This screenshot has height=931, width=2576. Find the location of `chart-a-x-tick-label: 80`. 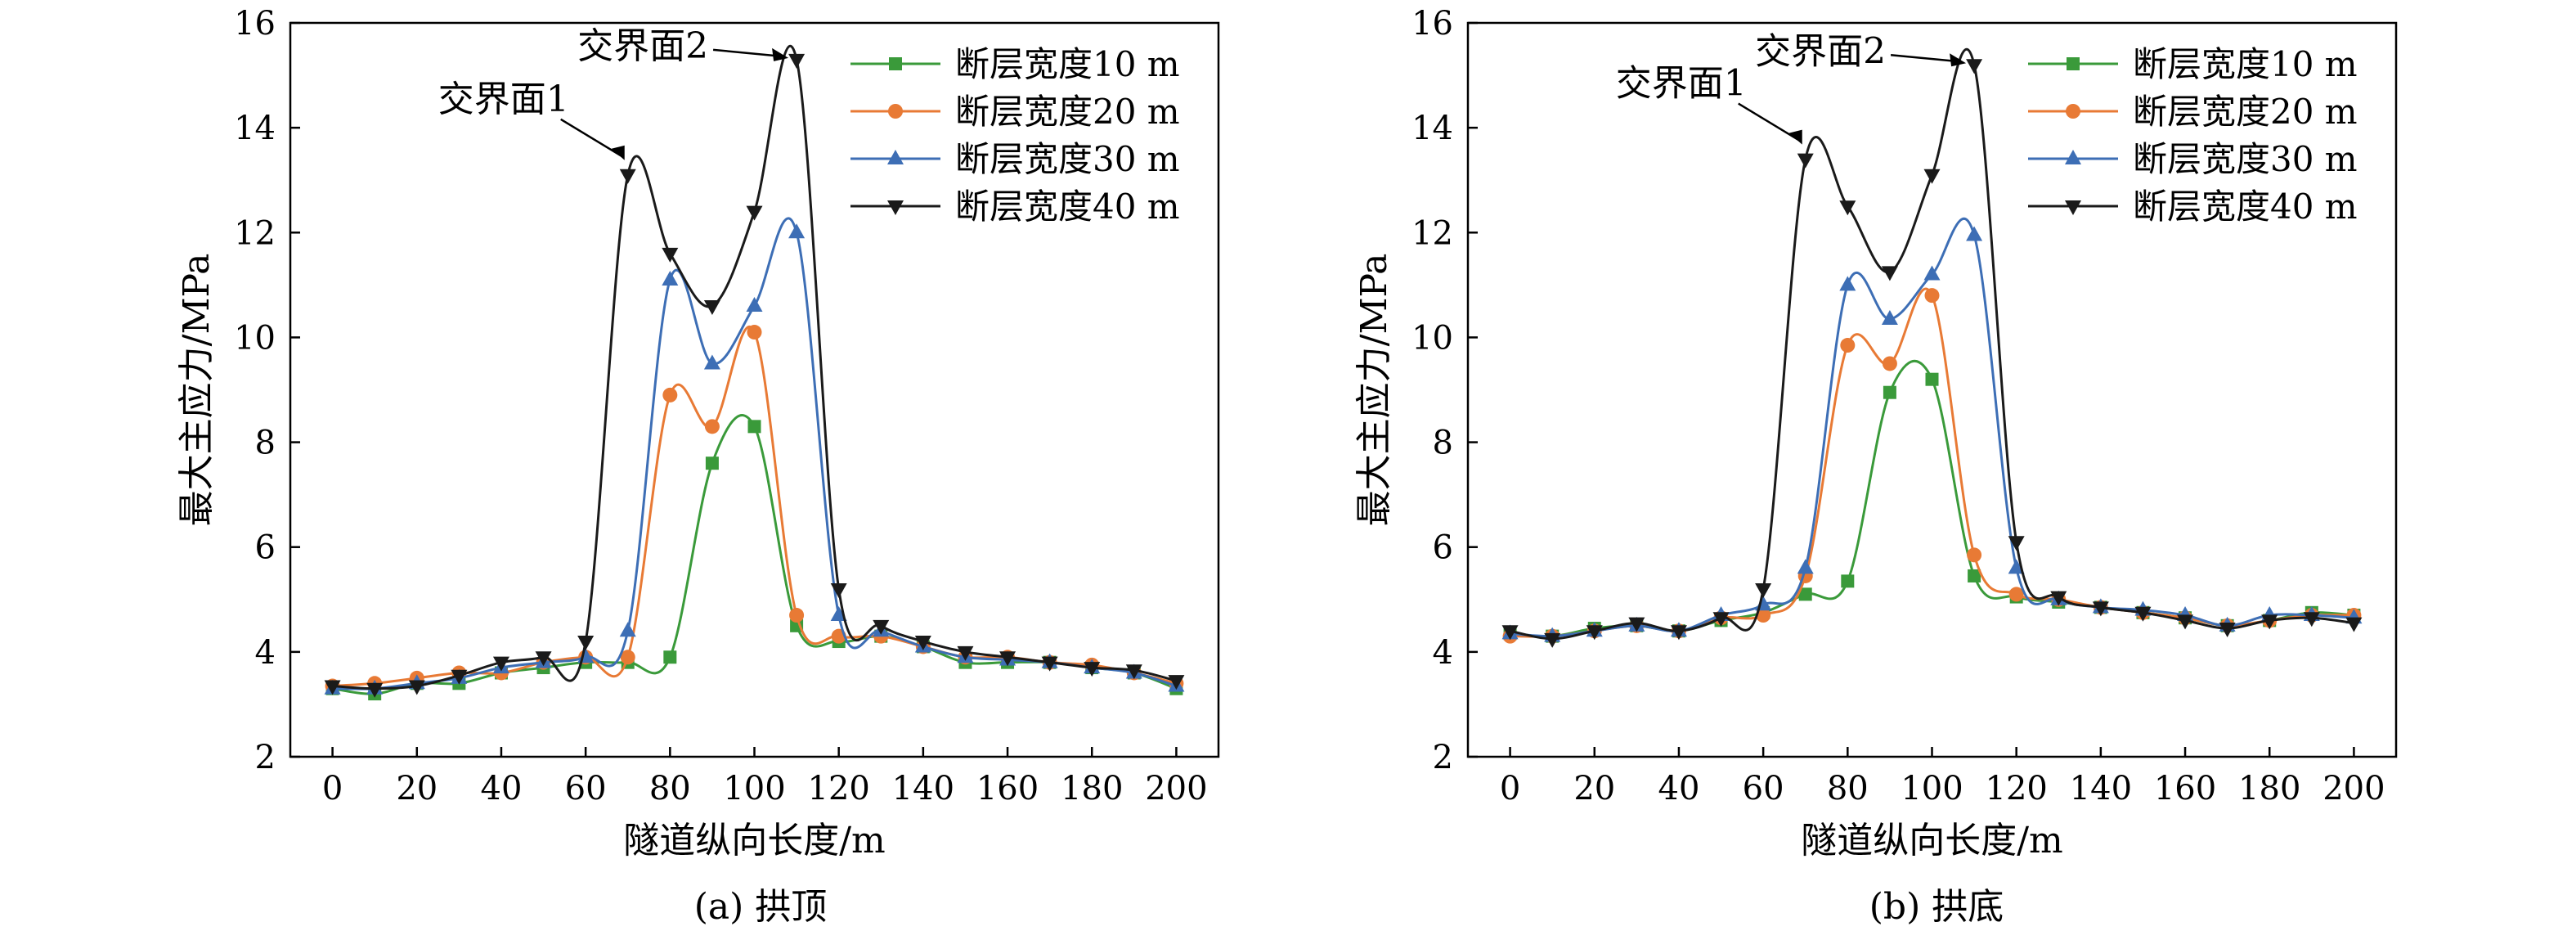

chart-a-x-tick-label: 80 is located at coordinates (670, 789).